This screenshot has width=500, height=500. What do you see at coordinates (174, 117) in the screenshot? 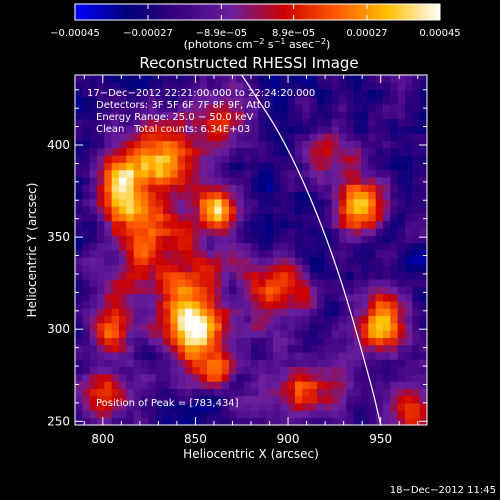
I see `annotation-energy: Energy Range: 25.0 − 50.0 keV` at bounding box center [174, 117].